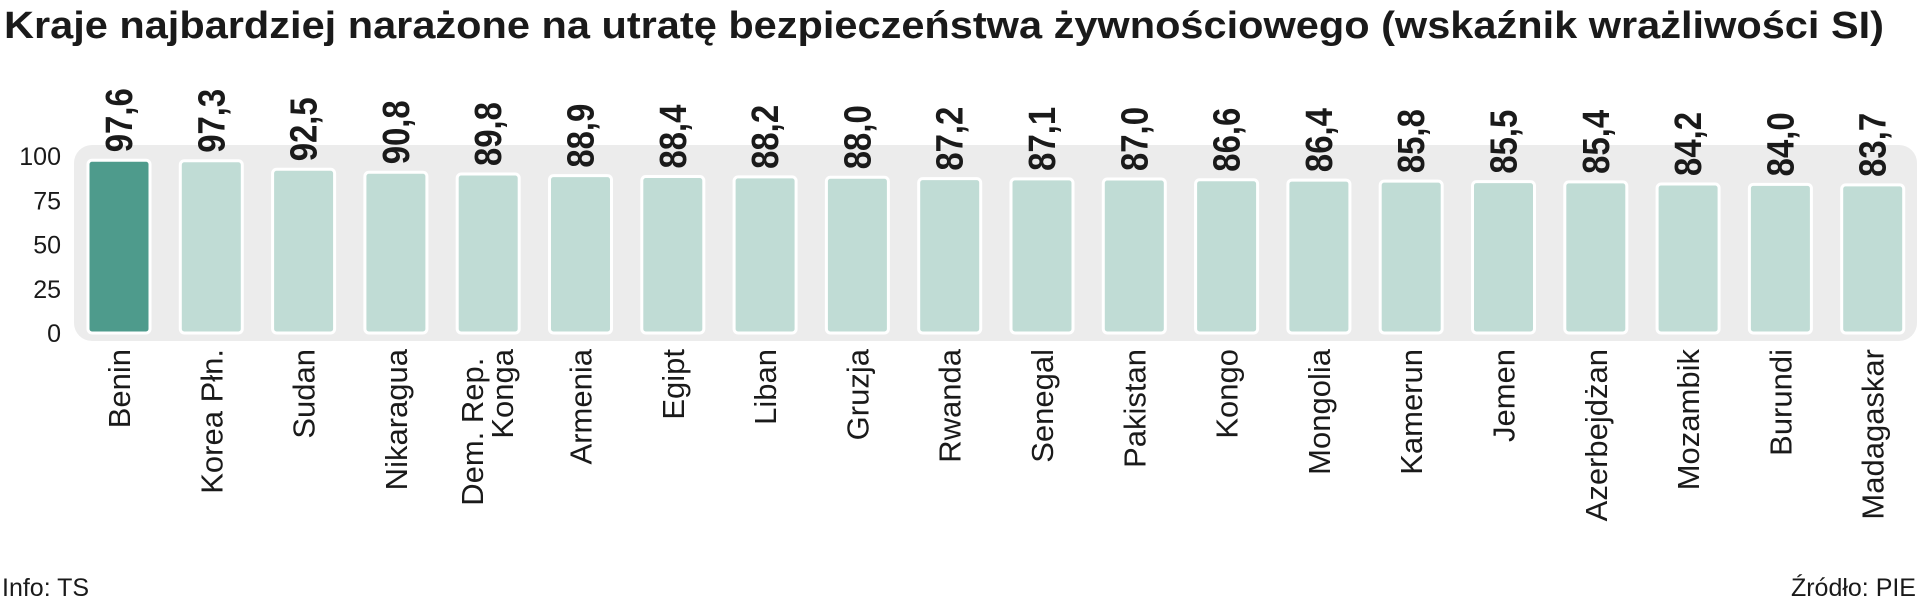 This screenshot has height=607, width=1920. Describe the element at coordinates (1853, 587) in the screenshot. I see `source: Źródło: PIE` at that location.